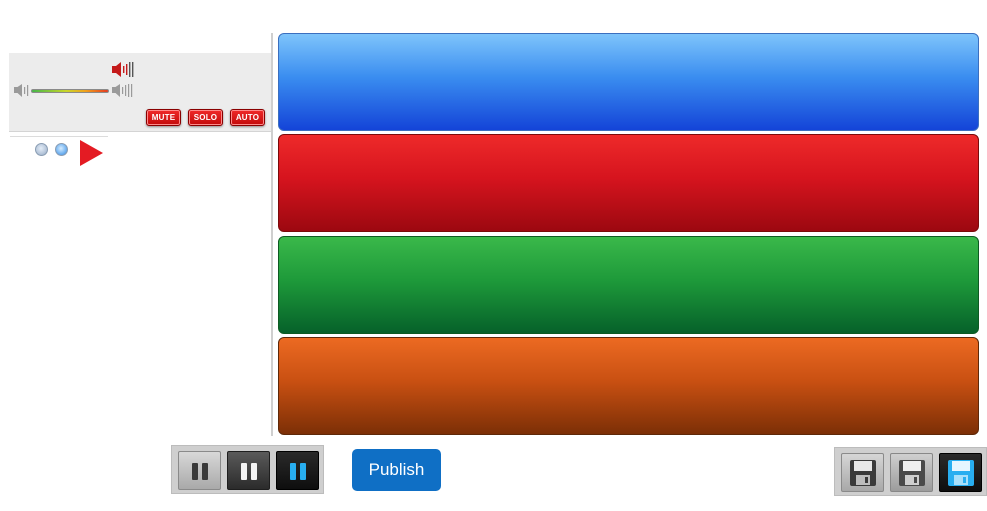 This screenshot has width=987, height=511. What do you see at coordinates (628, 285) in the screenshot?
I see `lane-green` at bounding box center [628, 285].